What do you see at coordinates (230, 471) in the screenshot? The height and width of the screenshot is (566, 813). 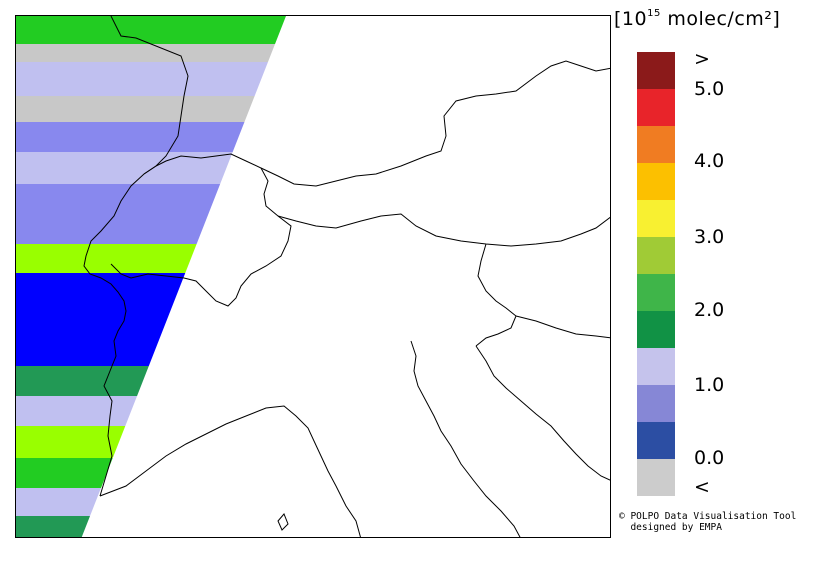 I see `italy-west-coast` at bounding box center [230, 471].